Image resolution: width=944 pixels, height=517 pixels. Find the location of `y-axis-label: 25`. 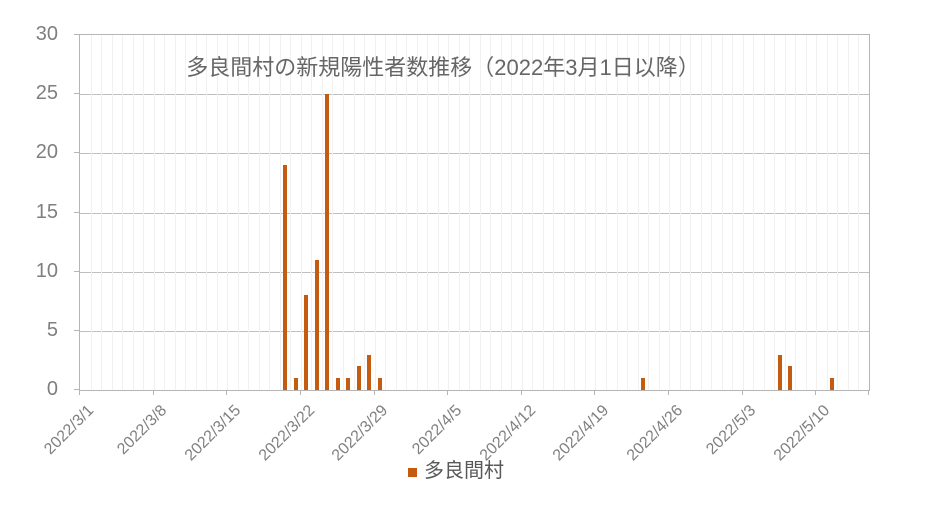

y-axis-label: 25 is located at coordinates (46, 93).